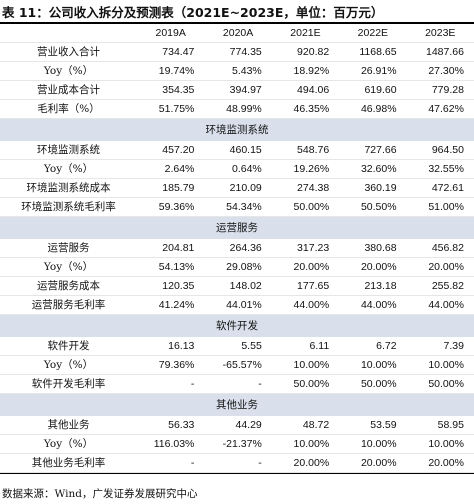  Describe the element at coordinates (244, 108) in the screenshot. I see `value-cell: 48.99%` at that location.